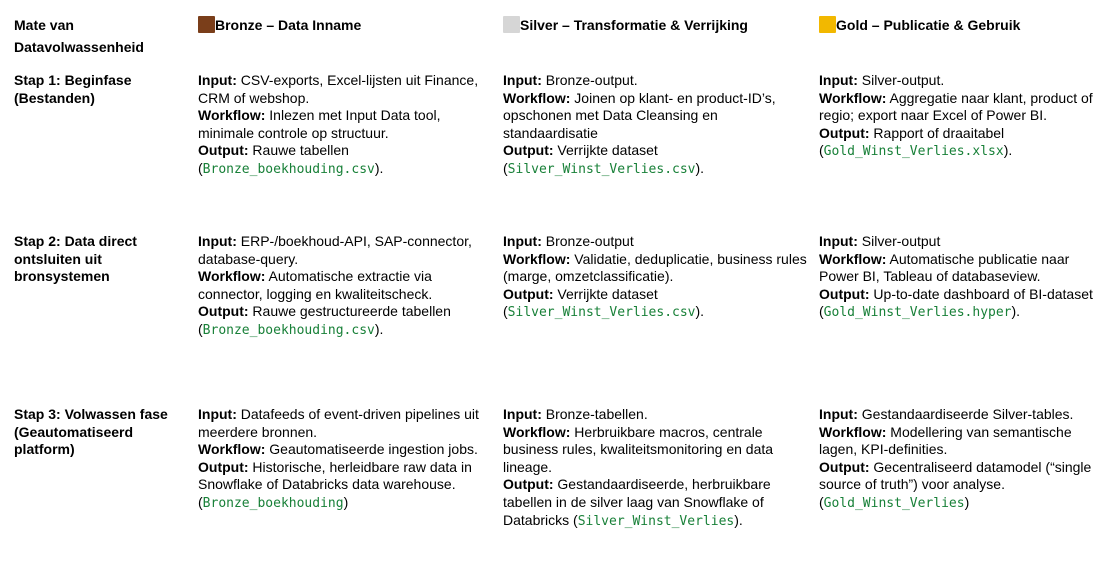  Describe the element at coordinates (661, 43) in the screenshot. I see `header-silver: Silver – Transformatie & Verrijking` at that location.